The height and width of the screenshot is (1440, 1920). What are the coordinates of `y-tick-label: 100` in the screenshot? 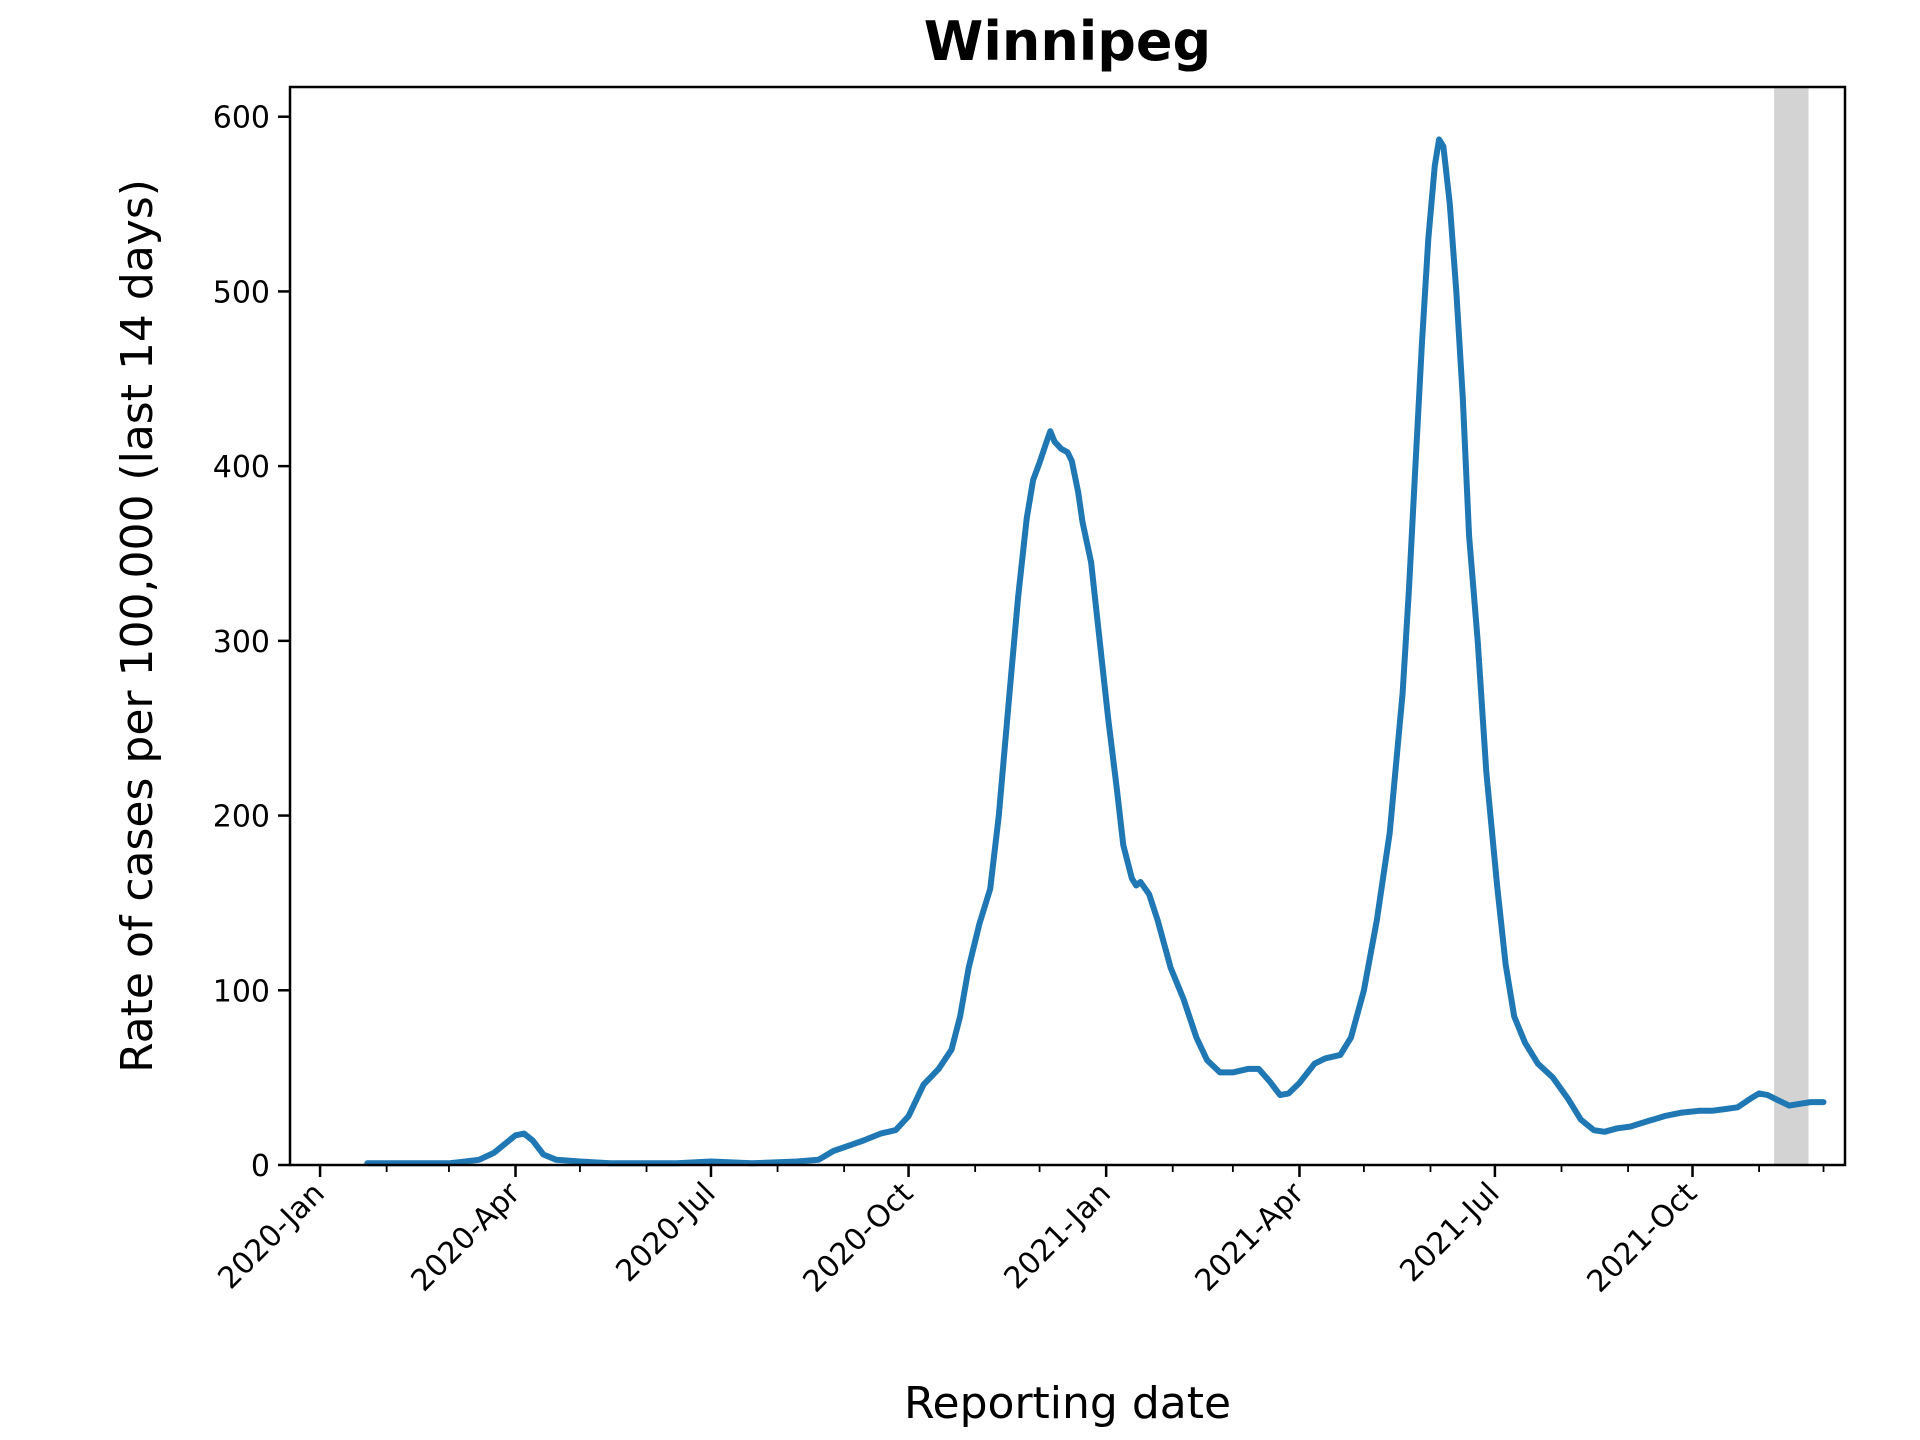 It's located at (241, 991).